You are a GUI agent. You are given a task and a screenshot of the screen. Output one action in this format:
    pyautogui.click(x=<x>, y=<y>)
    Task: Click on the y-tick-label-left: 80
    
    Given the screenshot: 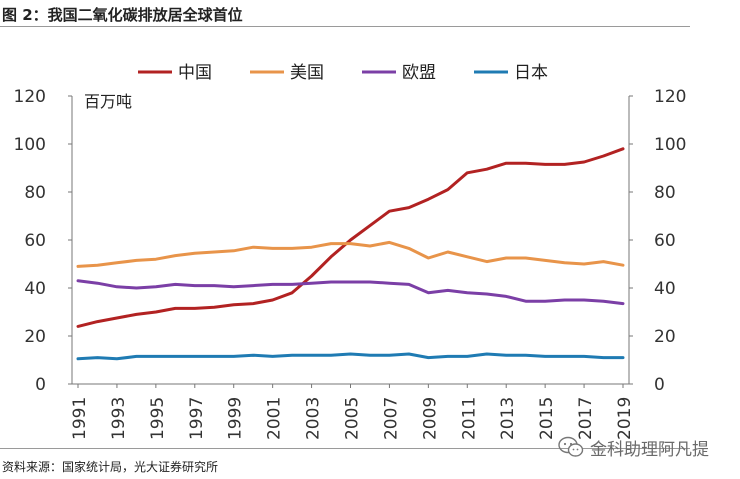 What is the action you would take?
    pyautogui.click(x=35, y=193)
    